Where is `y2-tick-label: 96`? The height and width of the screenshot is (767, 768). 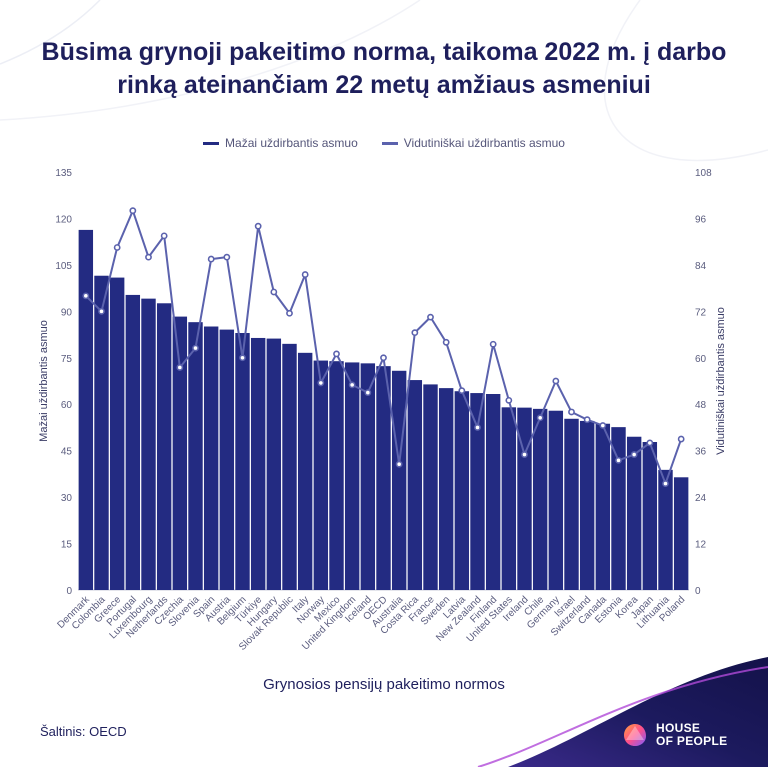 y2-tick-label: 96 is located at coordinates (701, 219).